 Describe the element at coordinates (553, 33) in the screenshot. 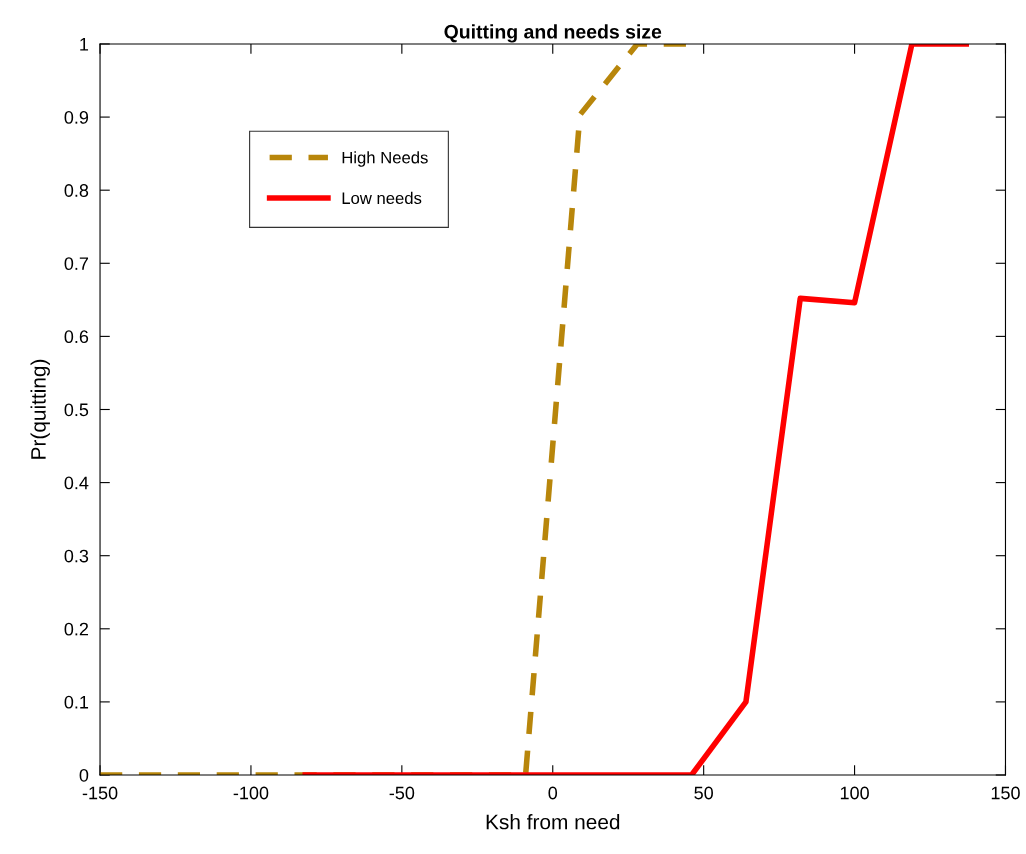

I see `chart-title: Quitting and needs size` at that location.